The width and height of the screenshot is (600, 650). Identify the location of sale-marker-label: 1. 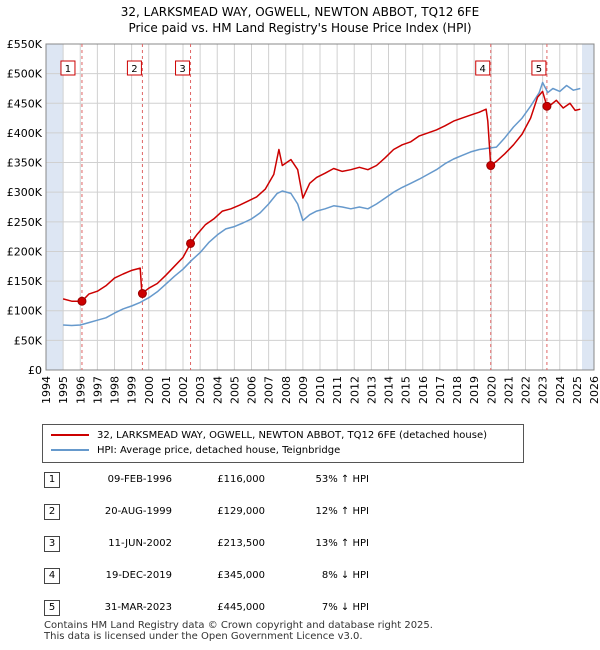
(68, 69).